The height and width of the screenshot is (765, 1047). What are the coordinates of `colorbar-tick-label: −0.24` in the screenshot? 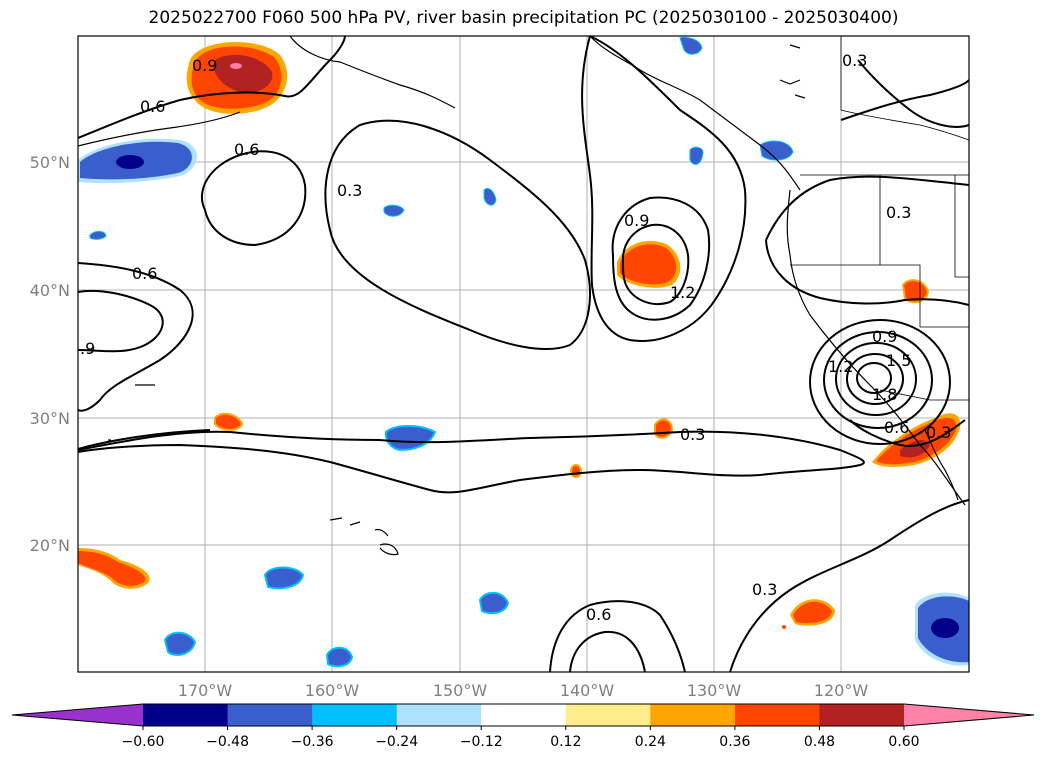 It's located at (396, 742).